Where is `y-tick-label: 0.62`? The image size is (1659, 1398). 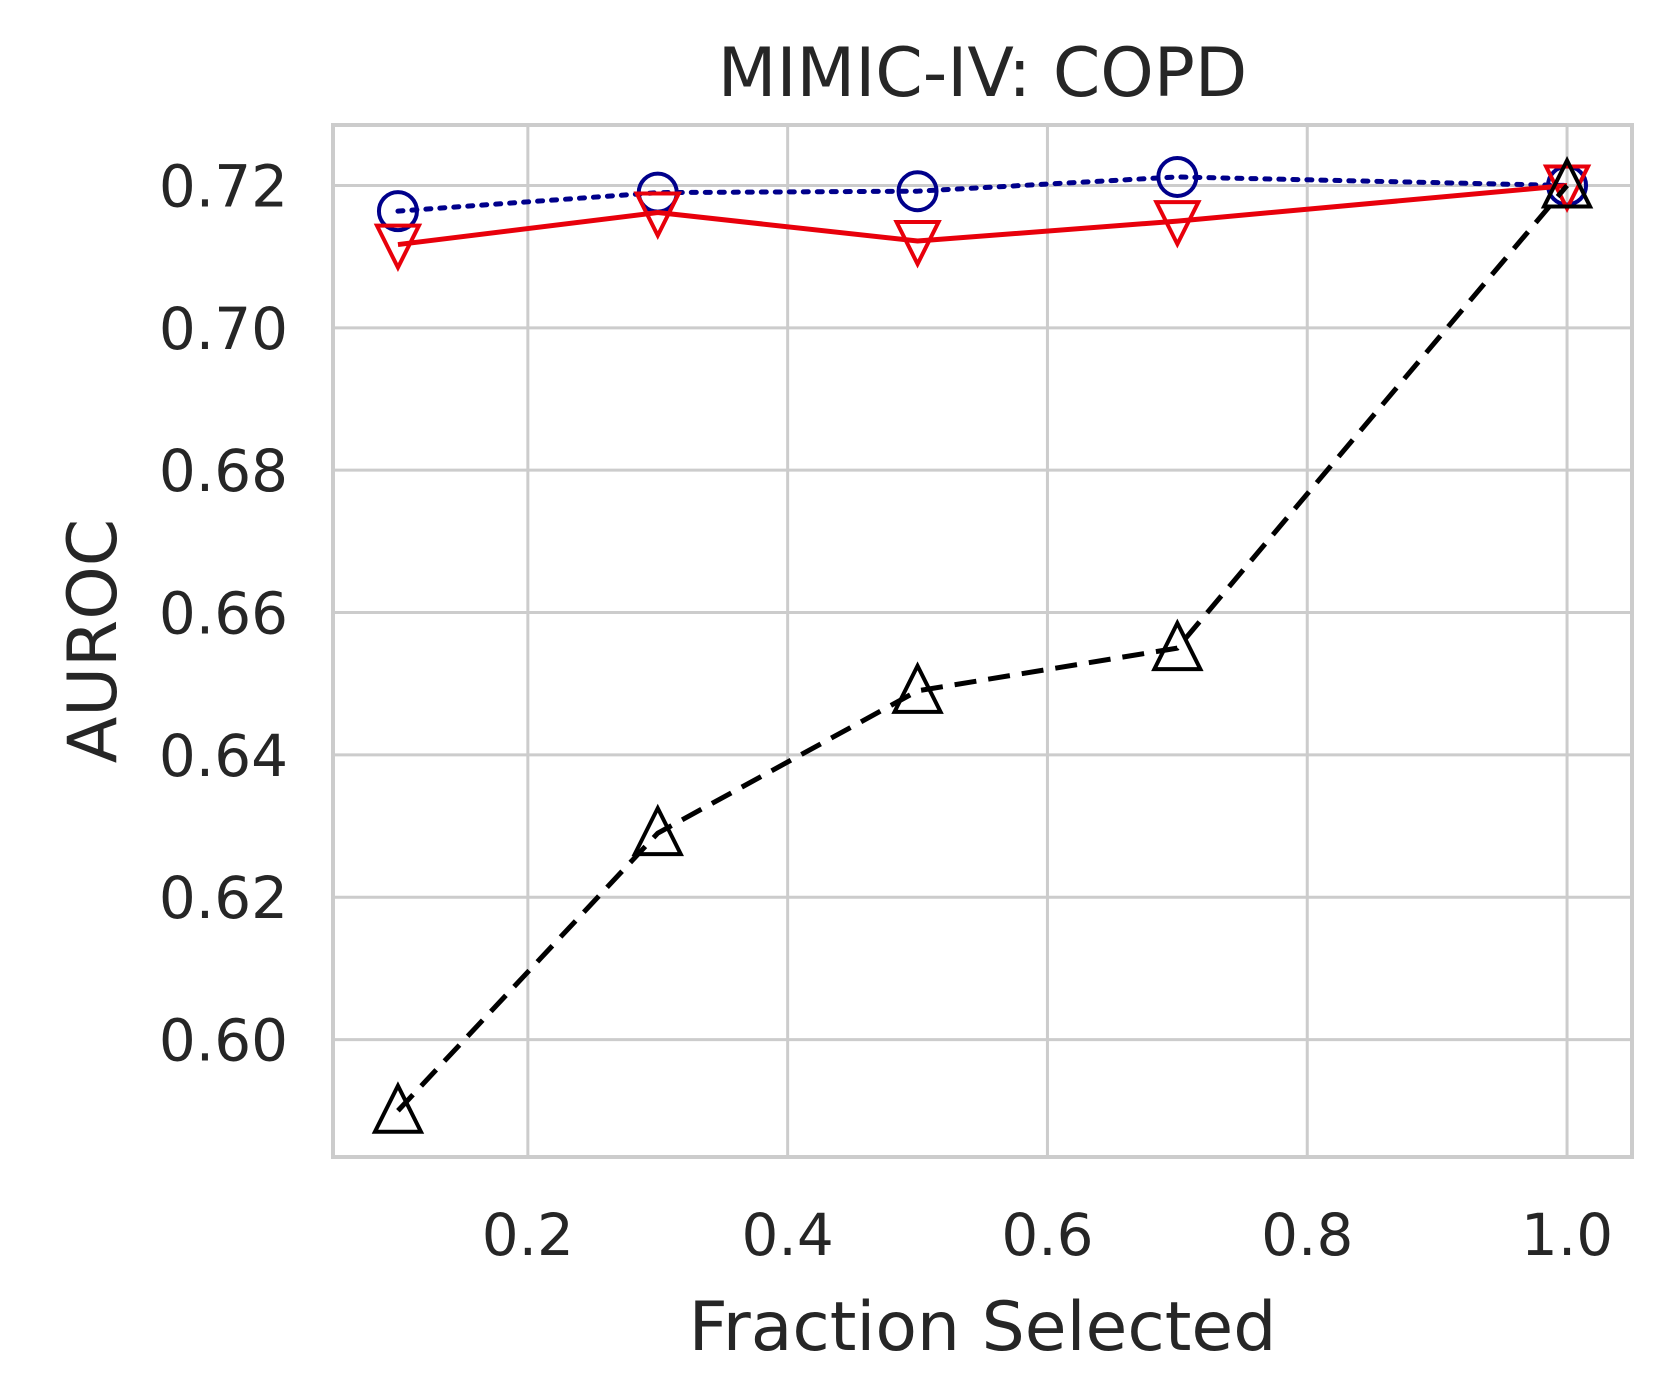 y-tick-label: 0.62 is located at coordinates (223, 898).